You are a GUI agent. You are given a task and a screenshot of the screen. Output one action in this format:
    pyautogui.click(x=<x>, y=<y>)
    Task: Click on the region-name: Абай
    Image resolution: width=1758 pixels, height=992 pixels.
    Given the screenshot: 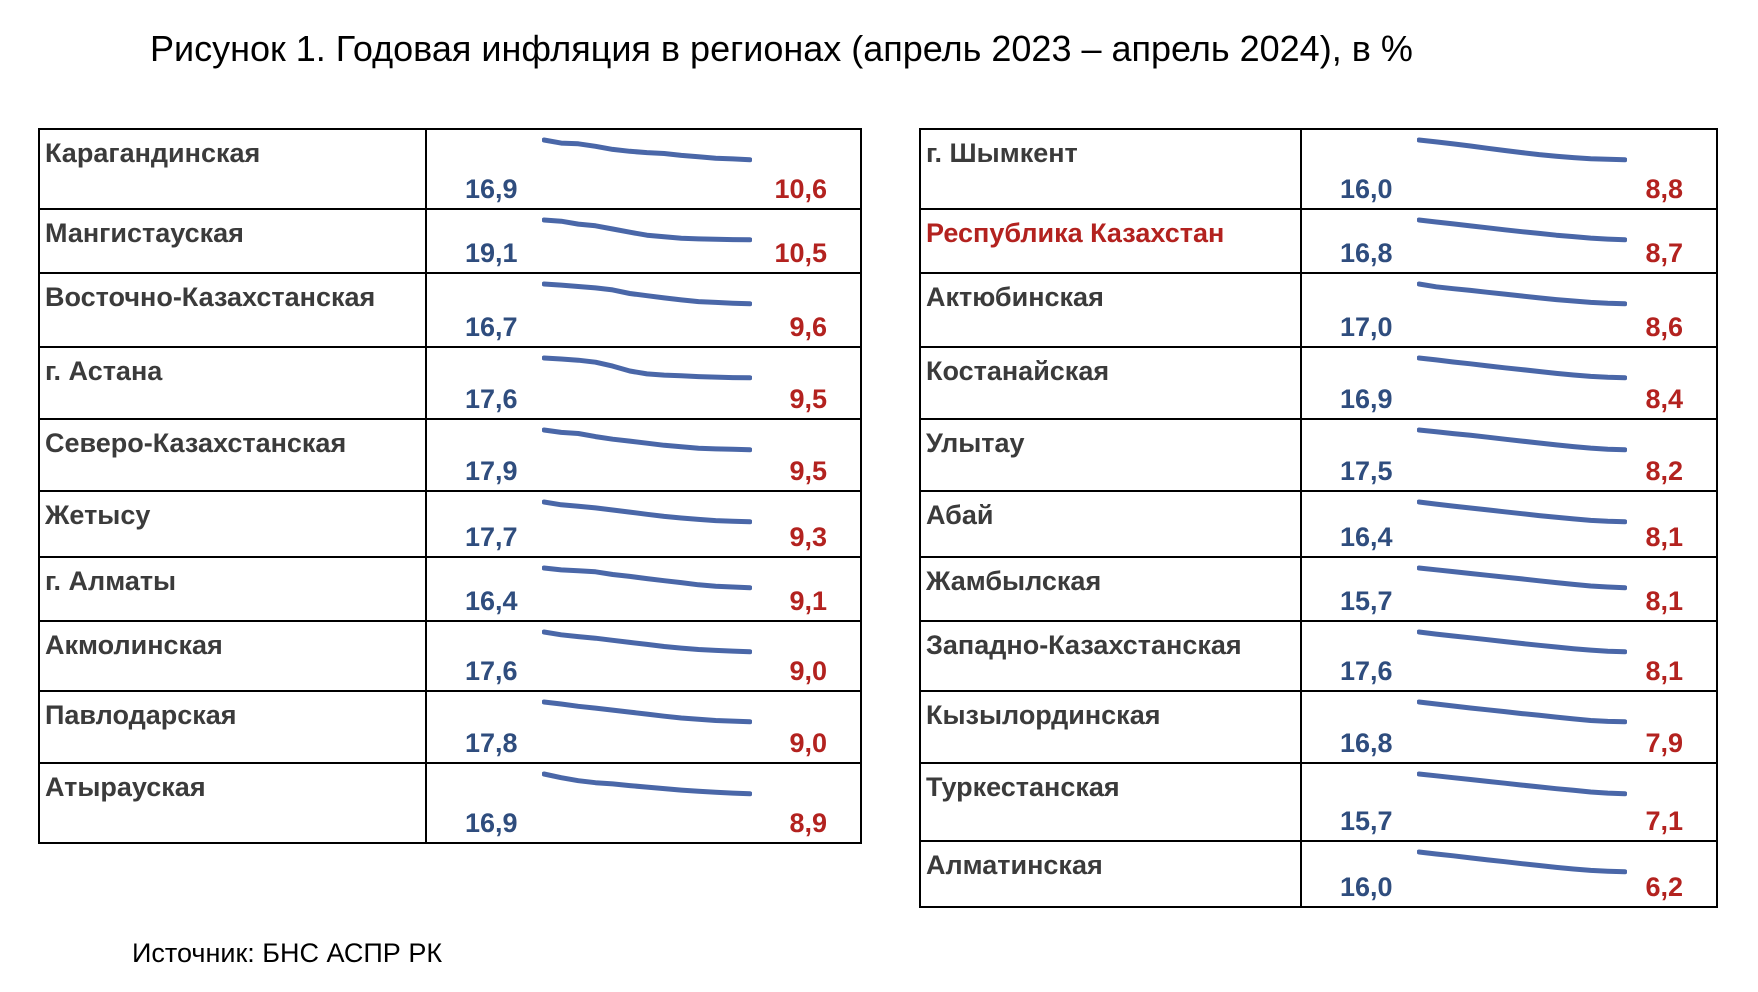 What is the action you would take?
    pyautogui.click(x=1110, y=524)
    